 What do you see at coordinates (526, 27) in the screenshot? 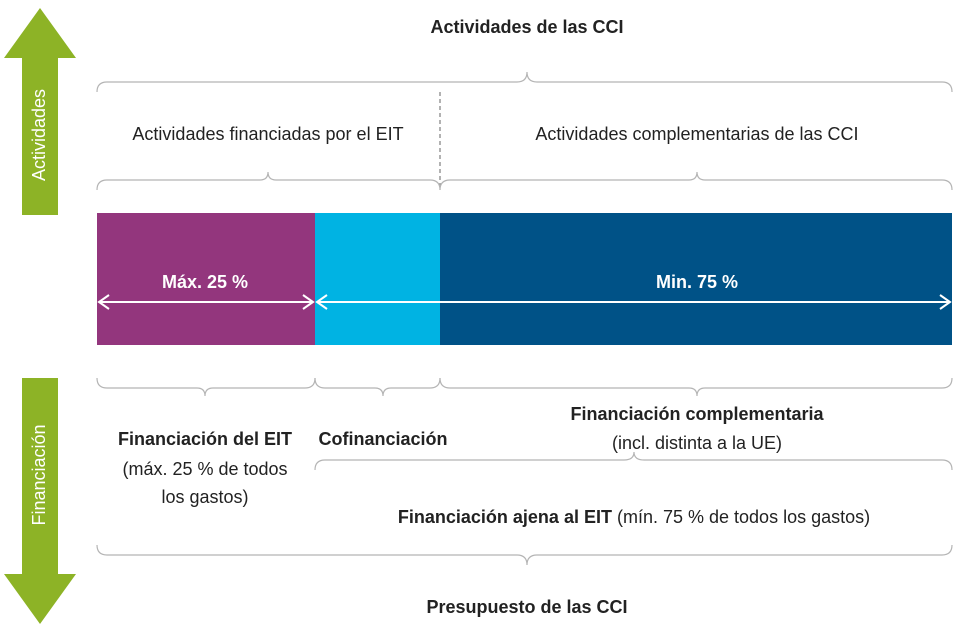
I see `top-title: Actividades de las CCI` at bounding box center [526, 27].